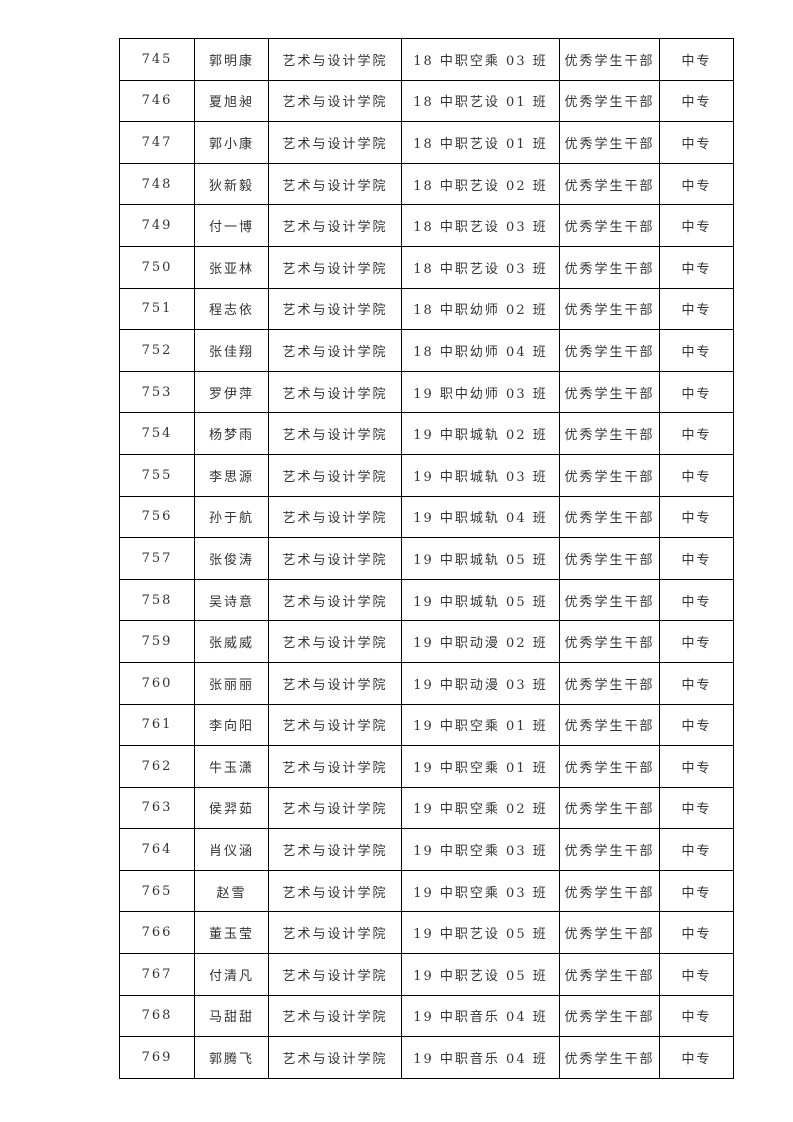  Describe the element at coordinates (480, 433) in the screenshot. I see `class-cell: 19 中职城轨 02 班` at that location.